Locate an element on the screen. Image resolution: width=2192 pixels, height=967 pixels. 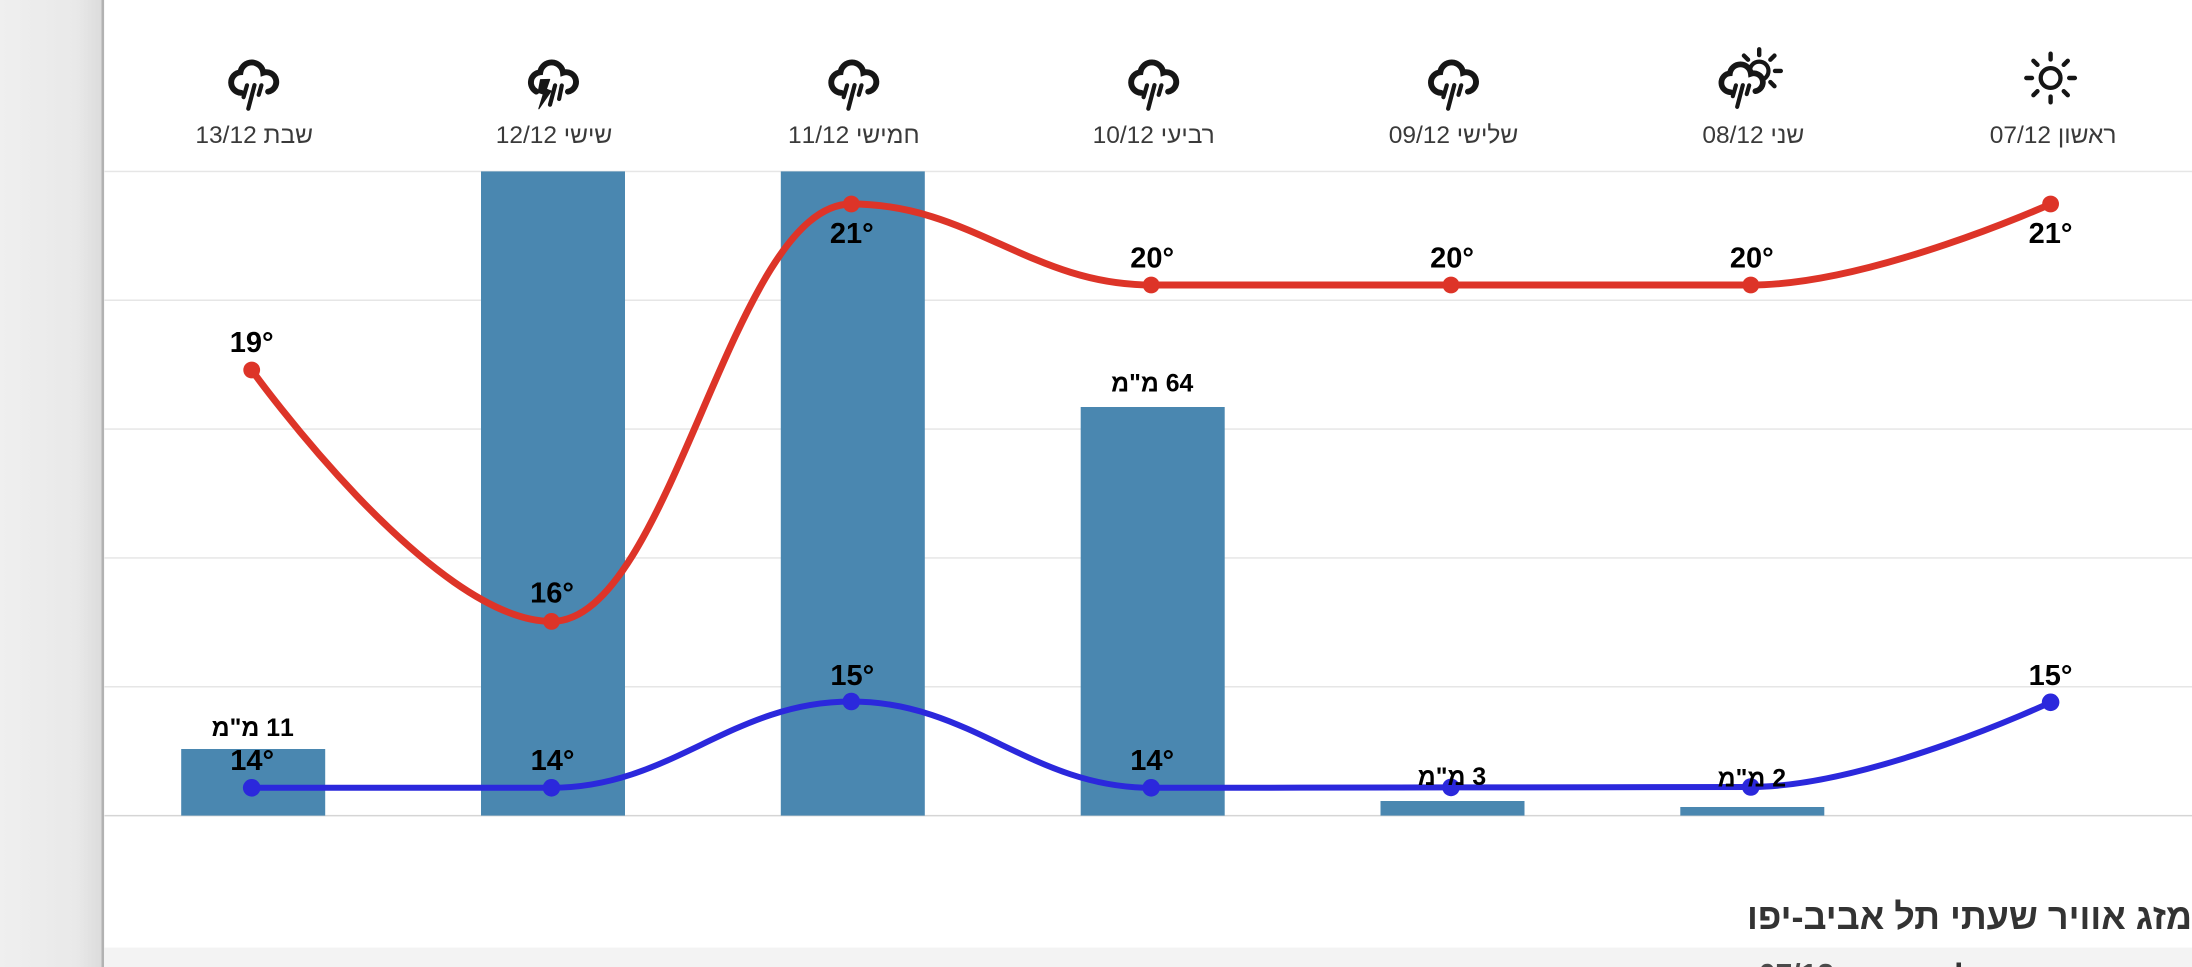
svg-text: שבת 13/12 is located at coordinates (254, 135).